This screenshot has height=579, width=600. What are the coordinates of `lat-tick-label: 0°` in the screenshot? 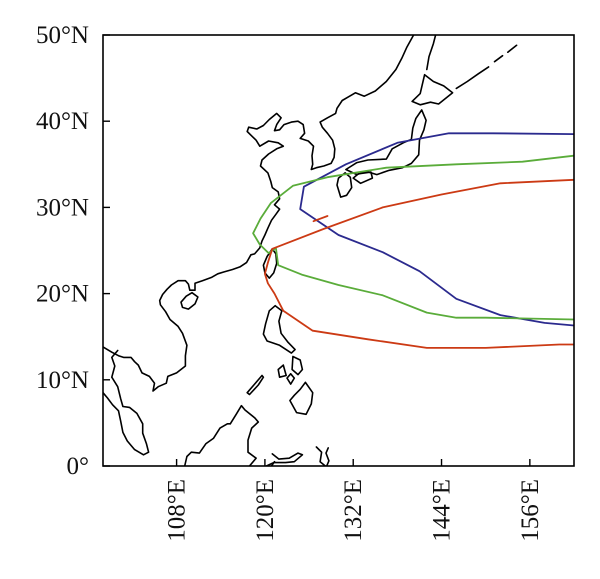 It's located at (78, 466).